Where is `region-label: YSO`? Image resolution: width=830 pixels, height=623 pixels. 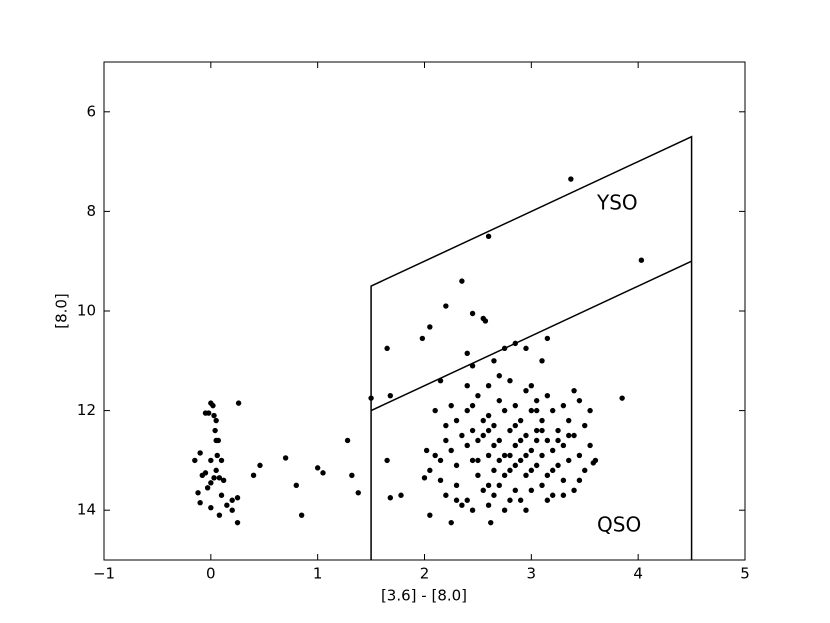
region-label: YSO is located at coordinates (617, 203).